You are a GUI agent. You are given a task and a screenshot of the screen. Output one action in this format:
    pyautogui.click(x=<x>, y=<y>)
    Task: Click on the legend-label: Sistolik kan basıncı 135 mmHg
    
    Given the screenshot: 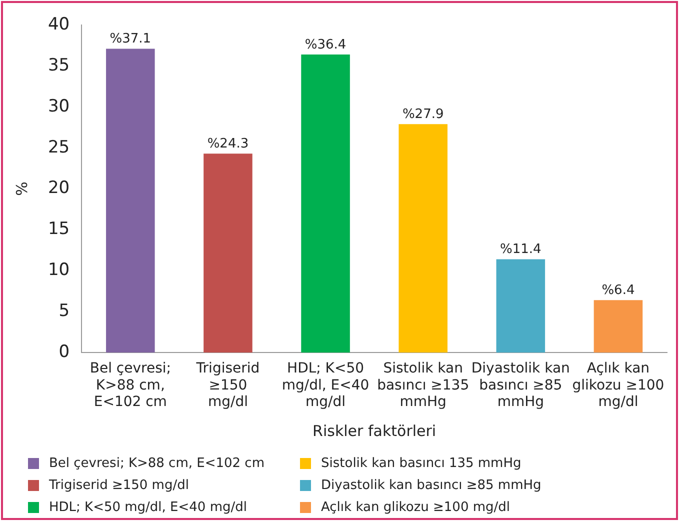 What is the action you would take?
    pyautogui.click(x=421, y=463)
    